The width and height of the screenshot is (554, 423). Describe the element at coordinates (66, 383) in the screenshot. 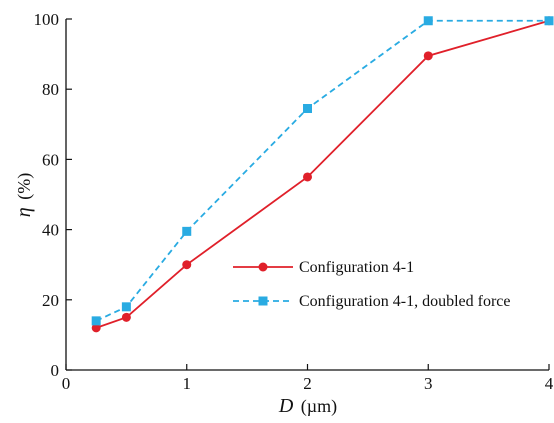

I see `x-tick-label: 0` at that location.